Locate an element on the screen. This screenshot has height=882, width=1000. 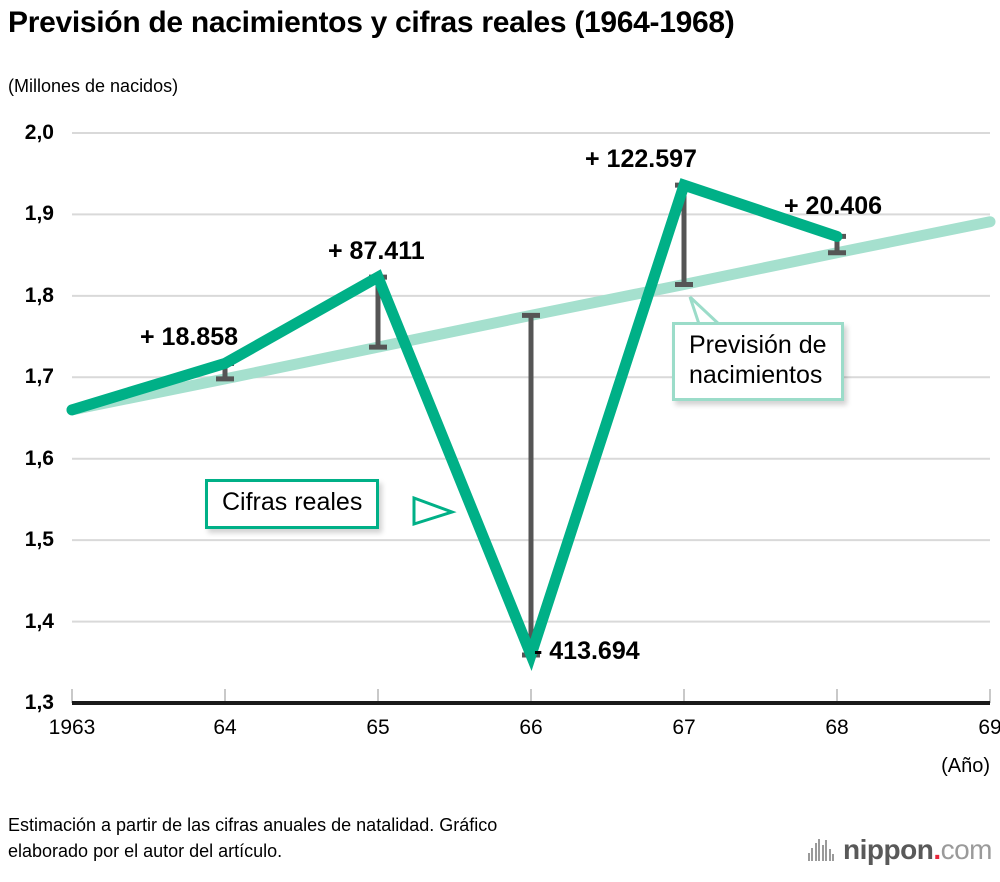
logo-tld: com is located at coordinates (966, 849).